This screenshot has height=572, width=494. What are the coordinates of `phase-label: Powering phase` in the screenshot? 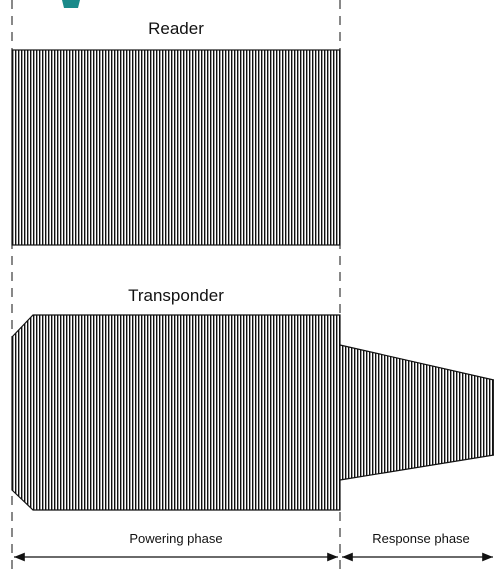 It's located at (175, 538).